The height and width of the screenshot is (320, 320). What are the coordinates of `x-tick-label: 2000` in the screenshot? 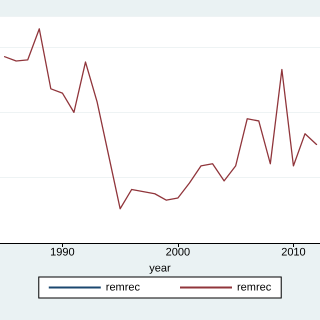 It's located at (178, 252).